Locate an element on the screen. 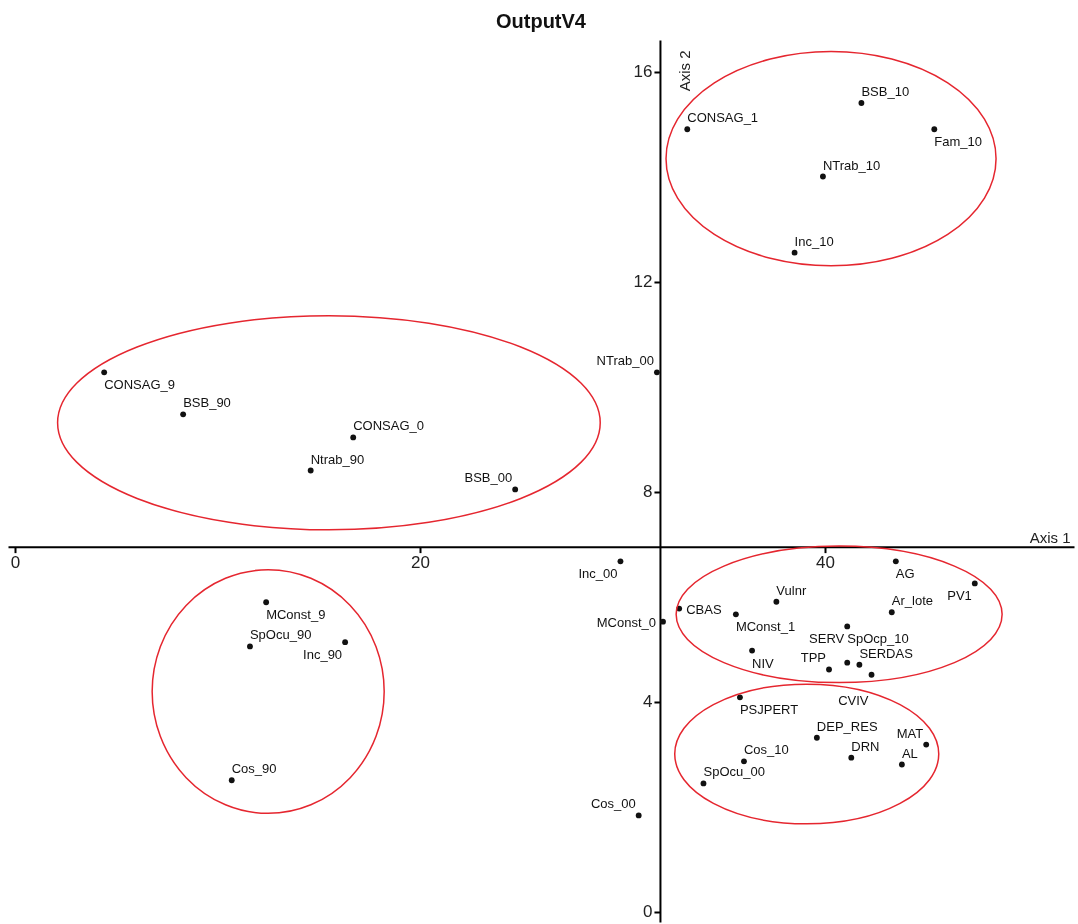  annotation: MConst_9 is located at coordinates (296, 615).